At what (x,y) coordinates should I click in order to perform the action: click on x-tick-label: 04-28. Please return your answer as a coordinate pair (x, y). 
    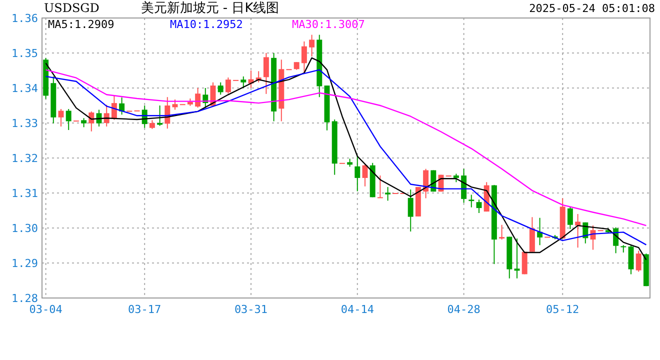
    Looking at the image, I should click on (463, 309).